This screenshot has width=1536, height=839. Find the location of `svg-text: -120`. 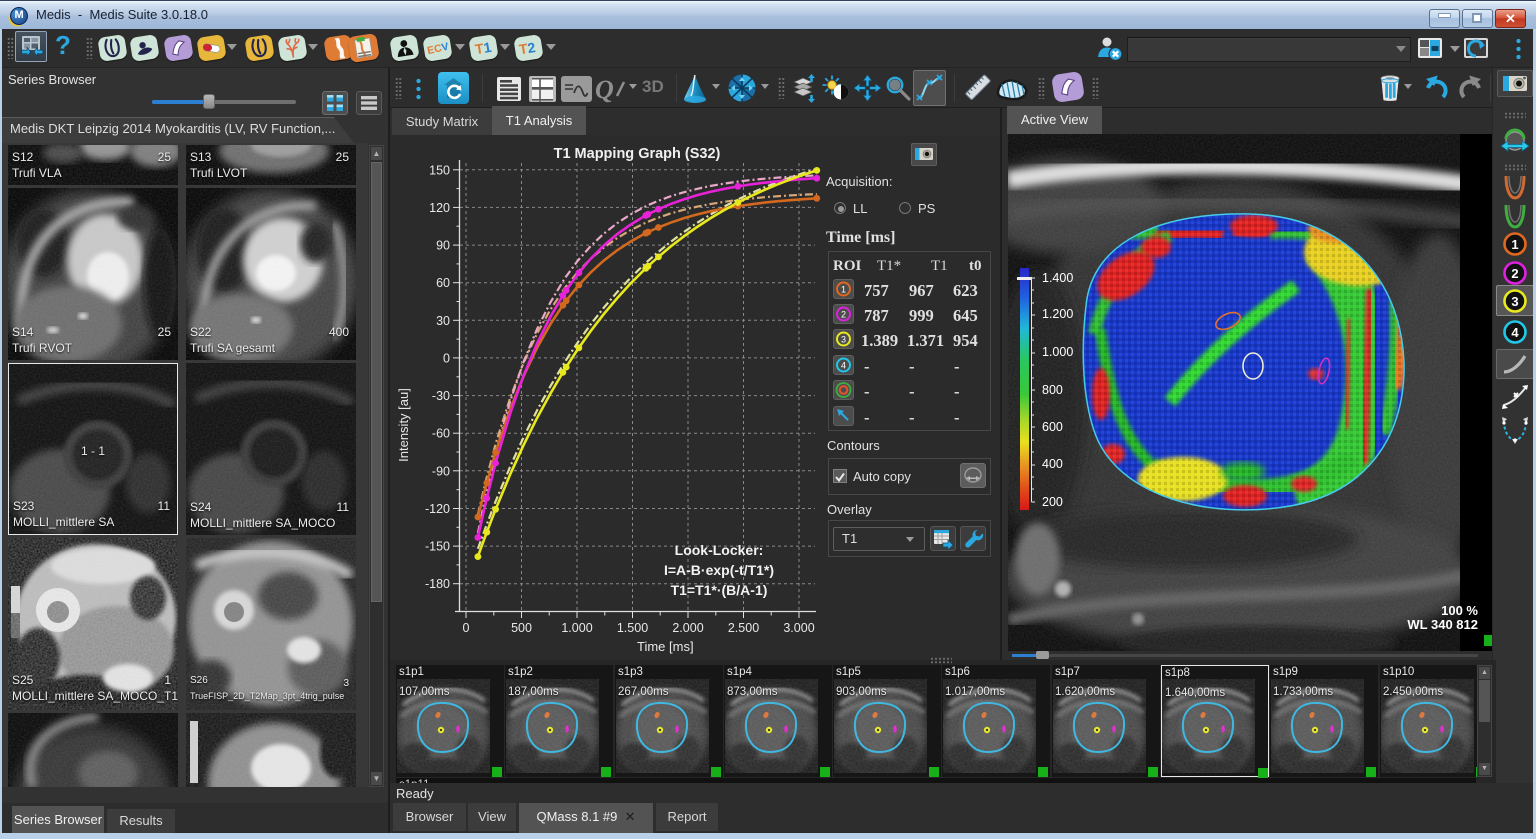

svg-text: -120 is located at coordinates (437, 509).